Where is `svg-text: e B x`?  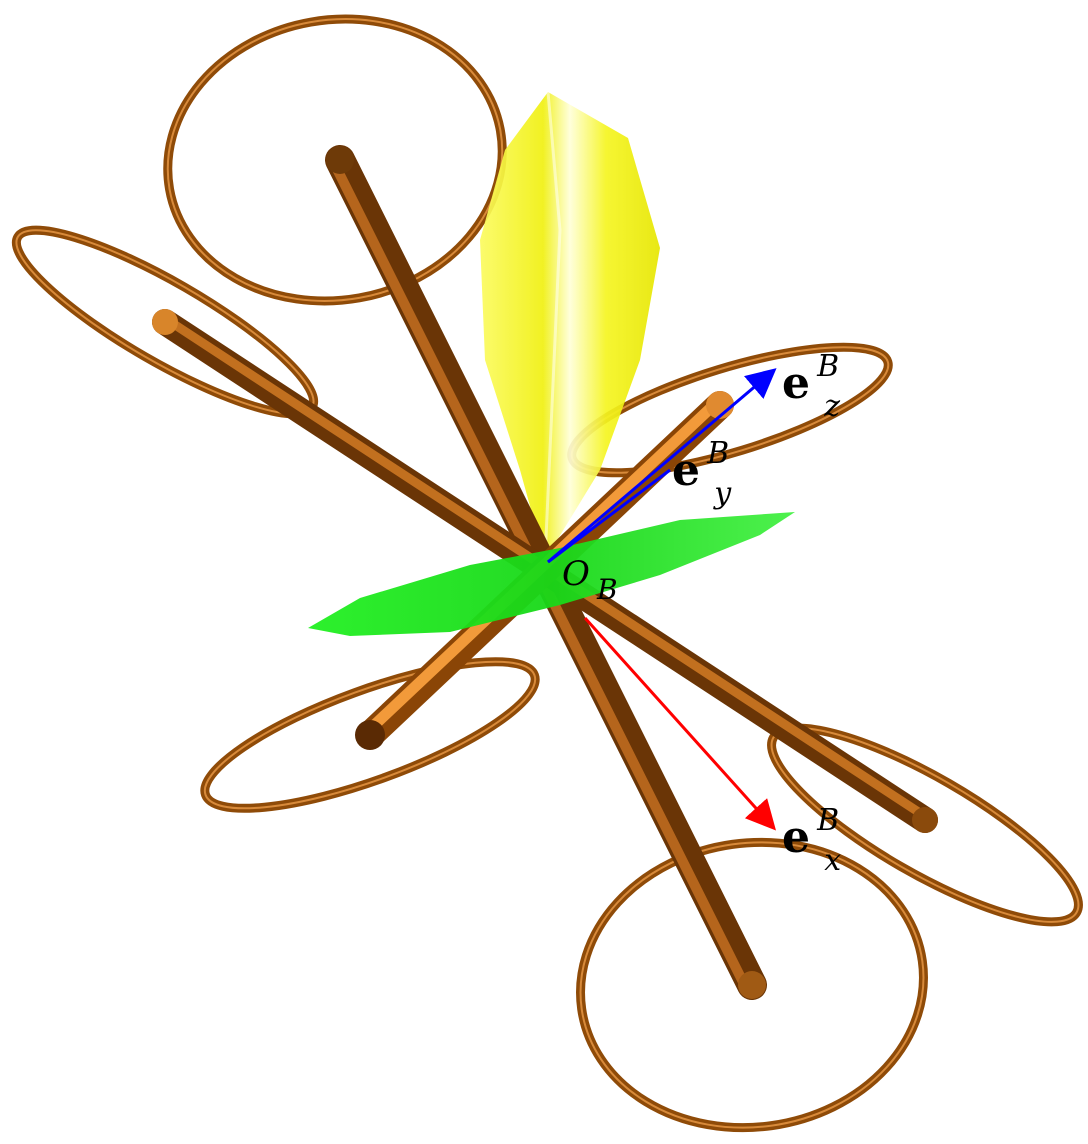 svg-text: e B x is located at coordinates (813, 840).